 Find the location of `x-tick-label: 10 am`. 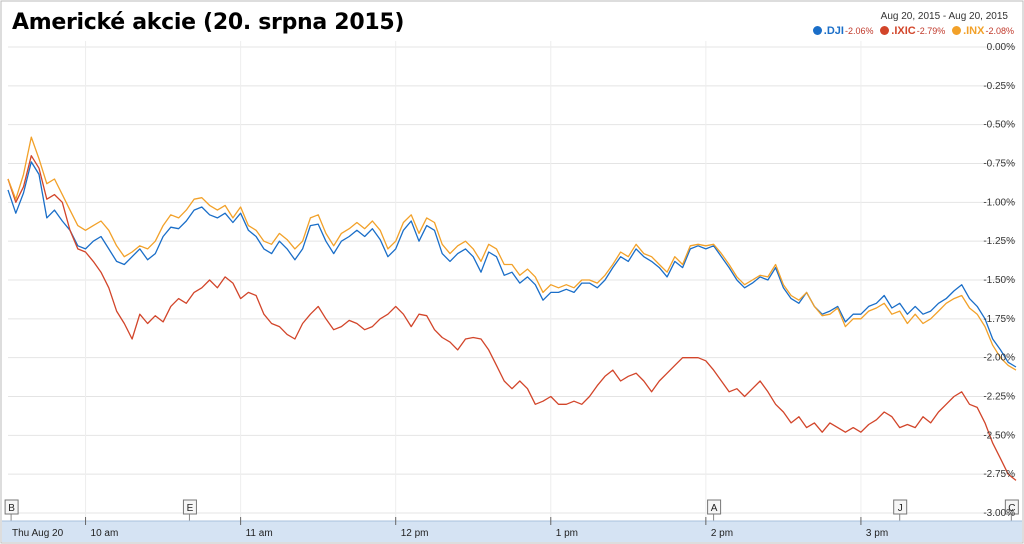

x-tick-label: 10 am is located at coordinates (105, 533).